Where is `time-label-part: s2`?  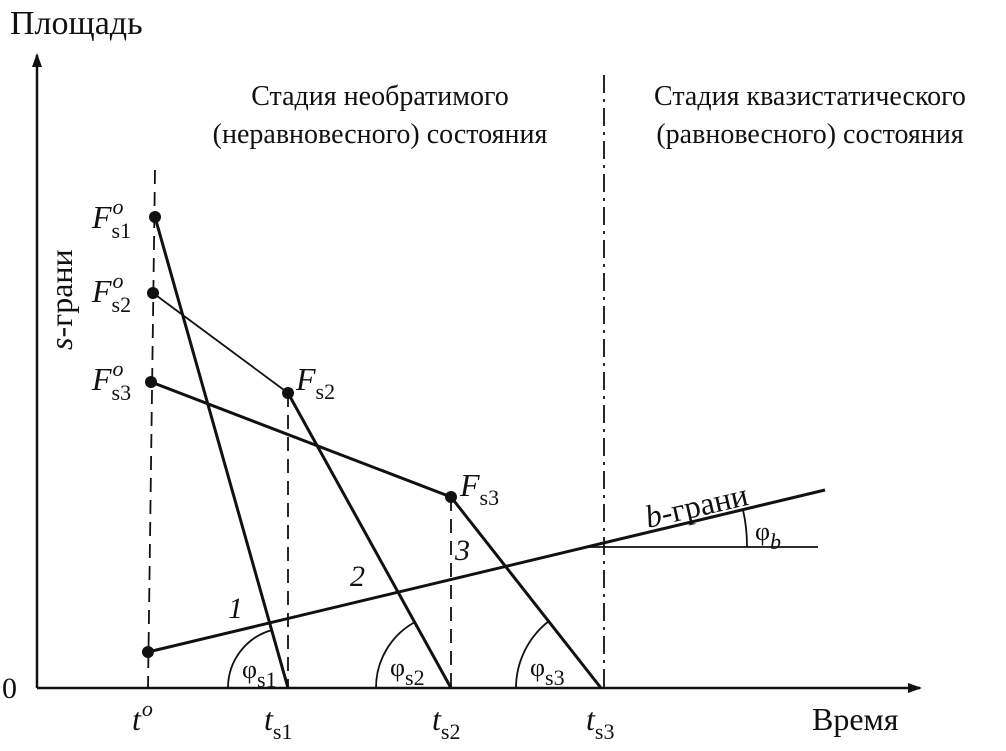
time-label-part: s2 is located at coordinates (451, 731).